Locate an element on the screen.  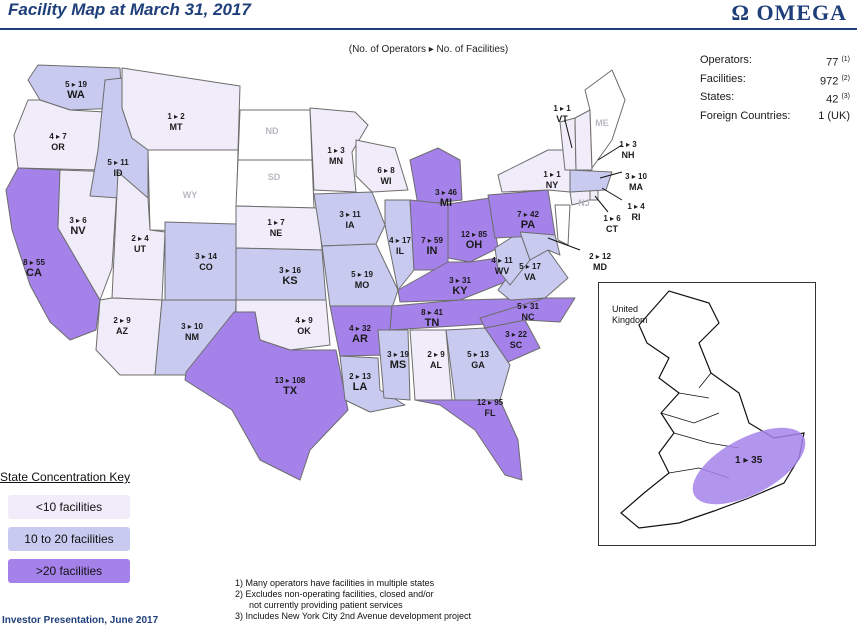
state-counts: 1 ▸ 1 is located at coordinates (552, 174).